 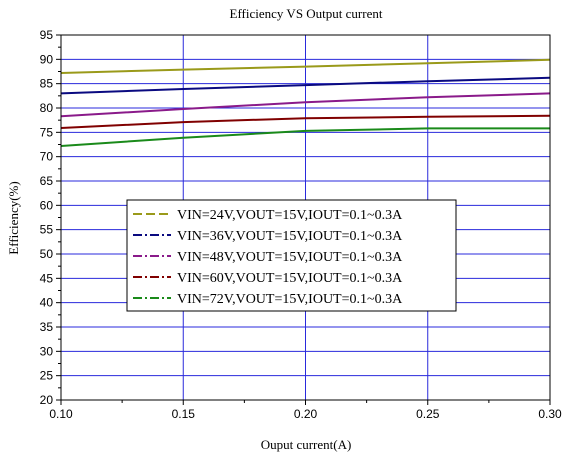 What do you see at coordinates (290, 278) in the screenshot?
I see `legend-label-4: VIN=60V,VOUT=15V,IOUT=0.1~0.3A` at bounding box center [290, 278].